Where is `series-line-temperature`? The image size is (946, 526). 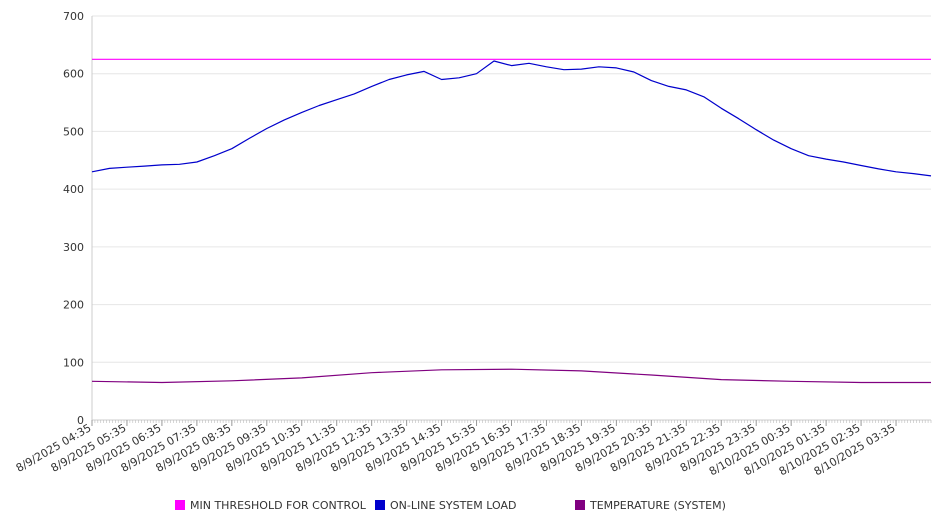
series-line-temperature is located at coordinates (511, 376).